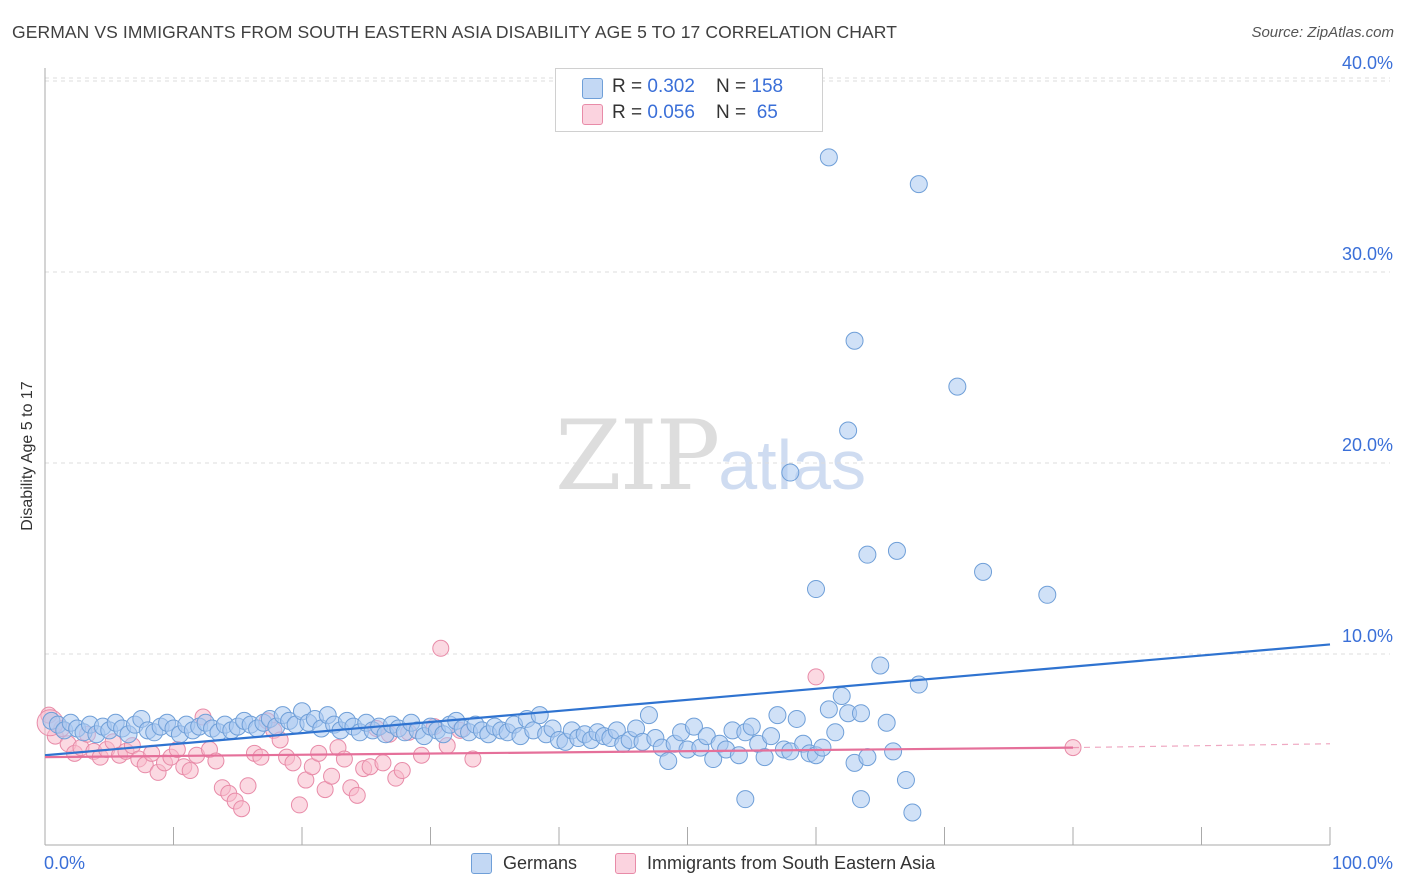 Image resolution: width=1406 pixels, height=892 pixels. I want to click on trend-line-germans, so click(687, 700).